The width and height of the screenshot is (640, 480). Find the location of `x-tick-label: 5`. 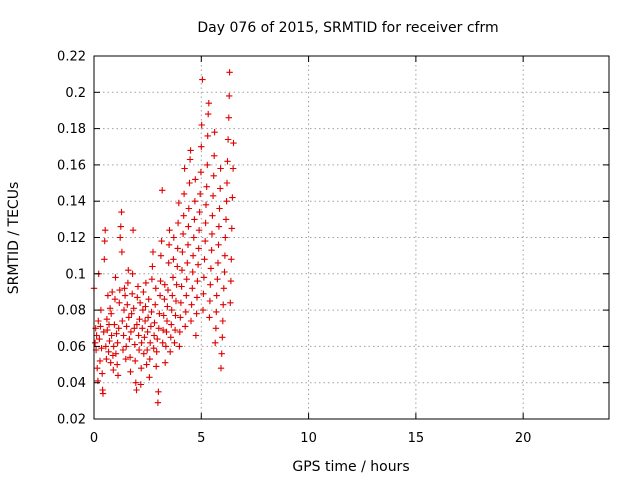

x-tick-label: 5 is located at coordinates (201, 438).